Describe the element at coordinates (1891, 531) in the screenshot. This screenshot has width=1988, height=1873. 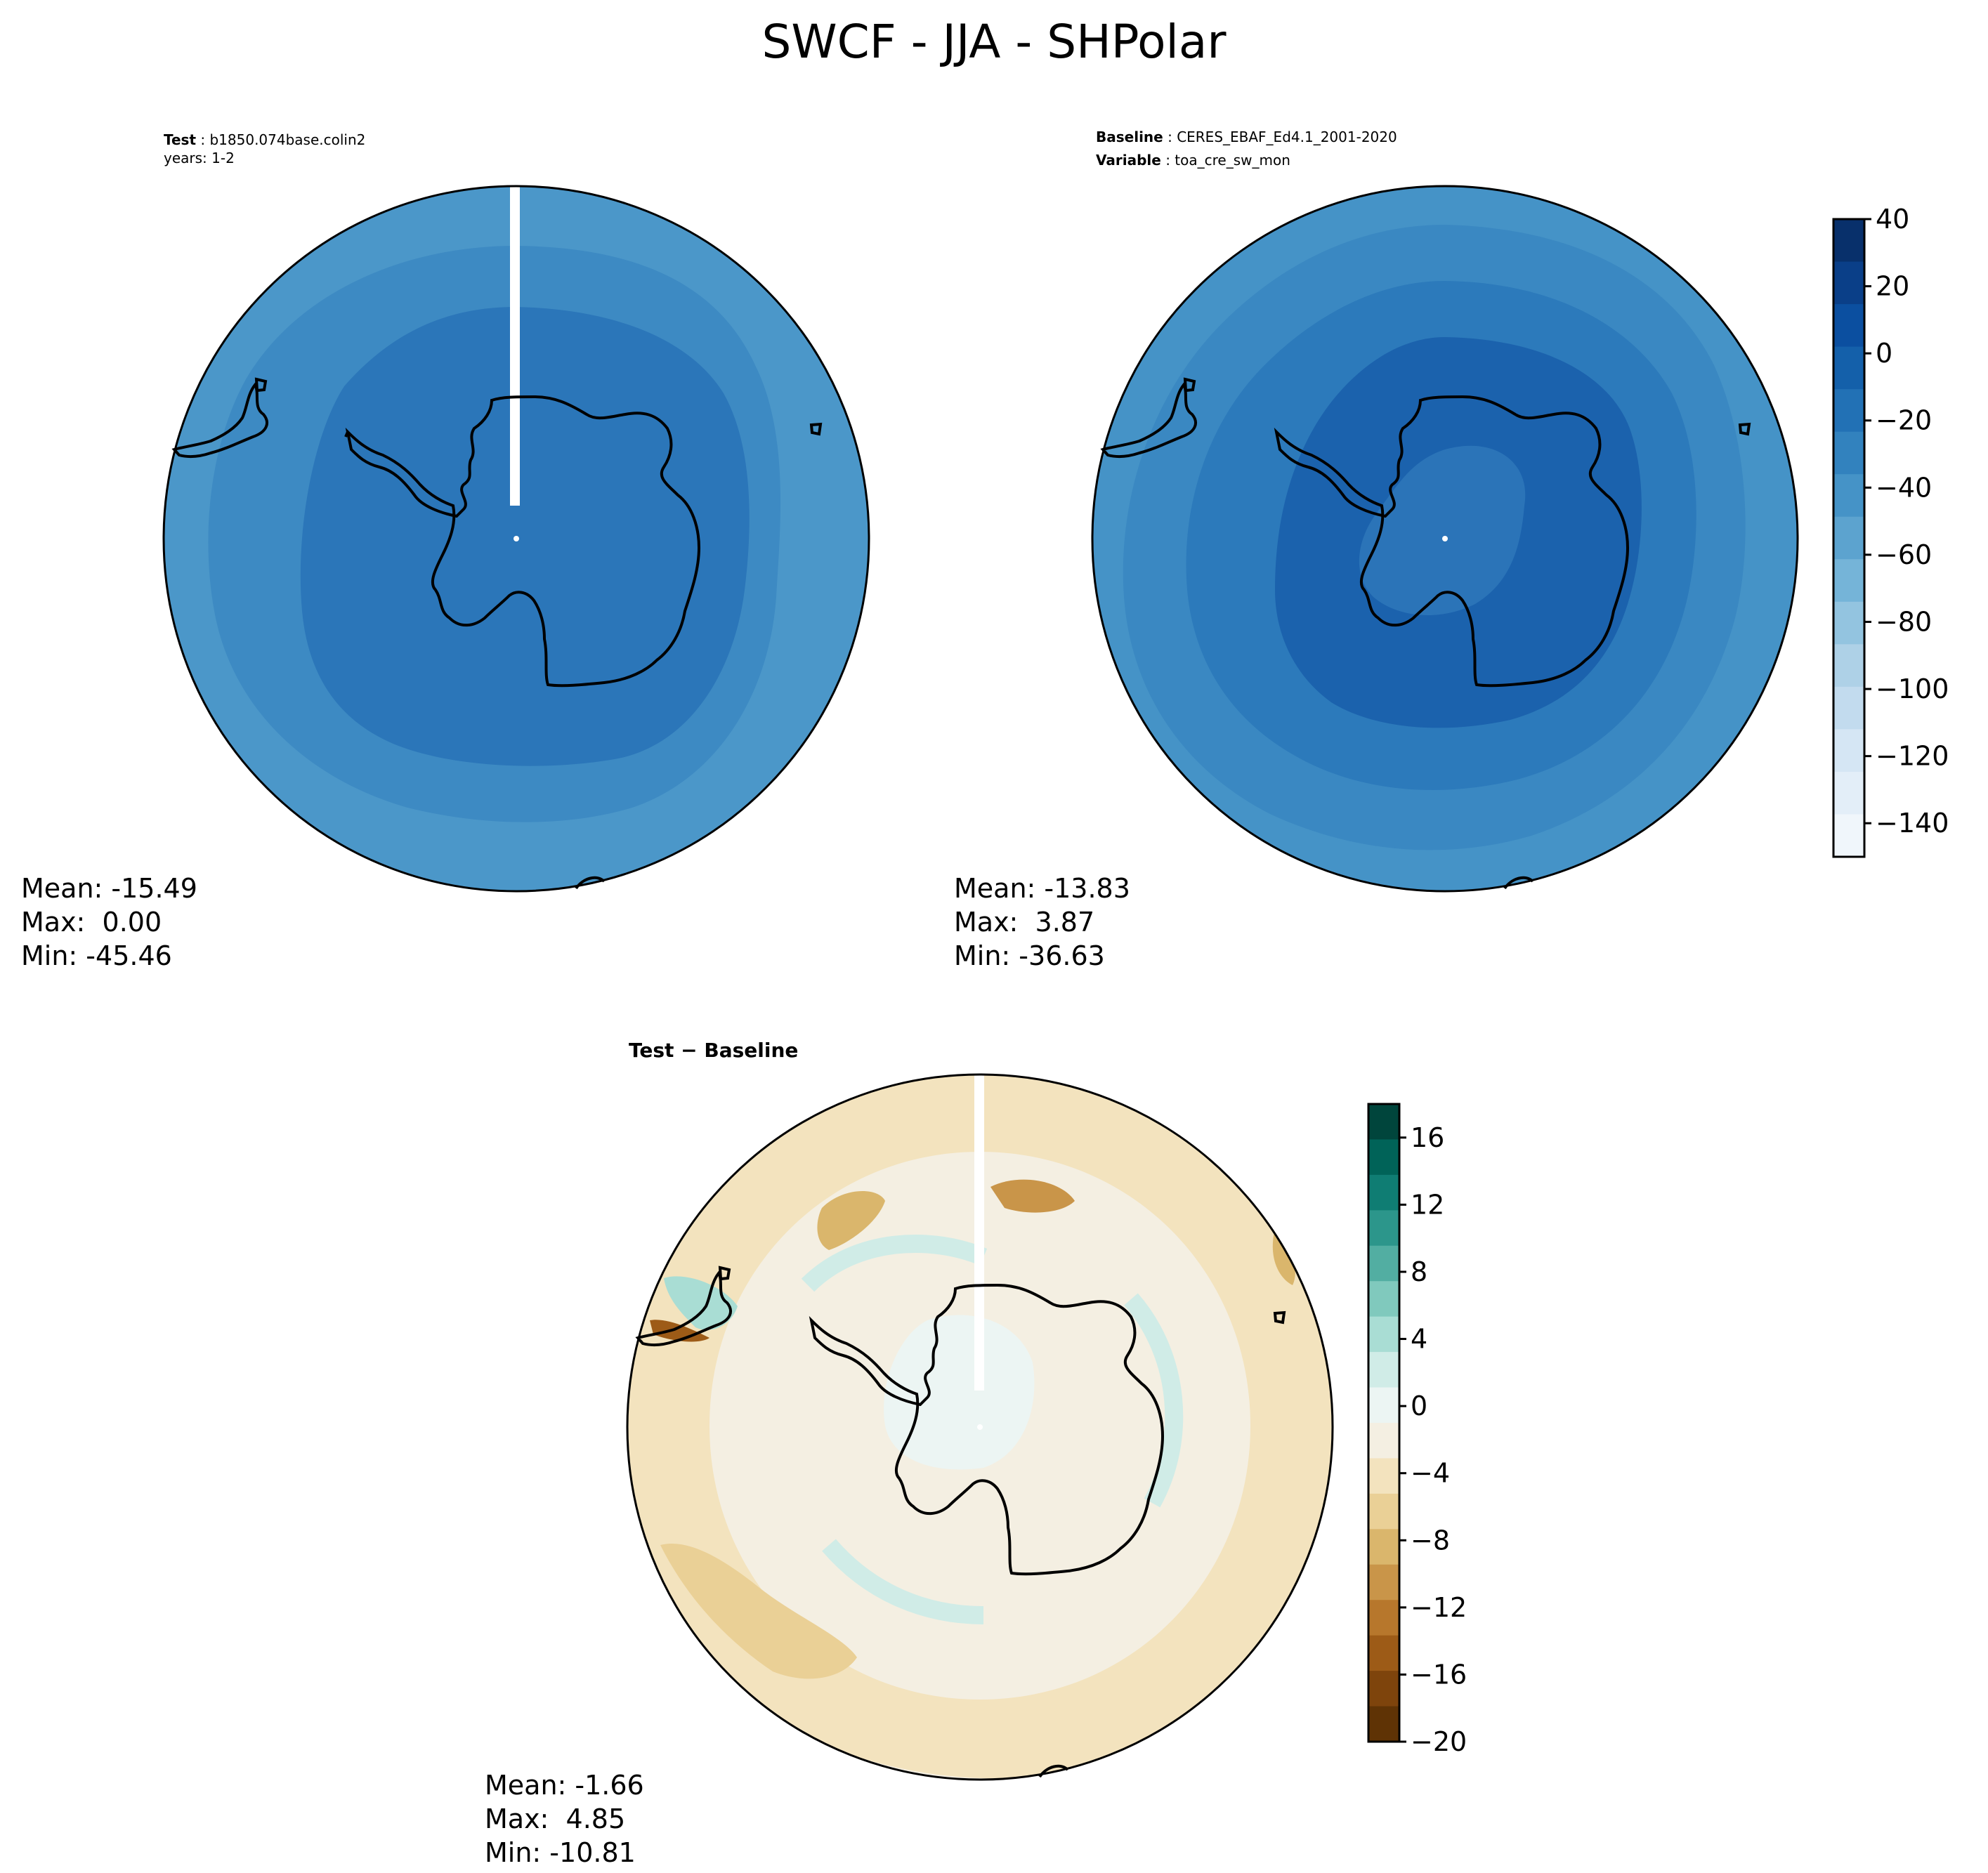
I see `baseline-colorbar: 40 20 0 −20 −40 −60 −80 −100 −120 −140` at that location.